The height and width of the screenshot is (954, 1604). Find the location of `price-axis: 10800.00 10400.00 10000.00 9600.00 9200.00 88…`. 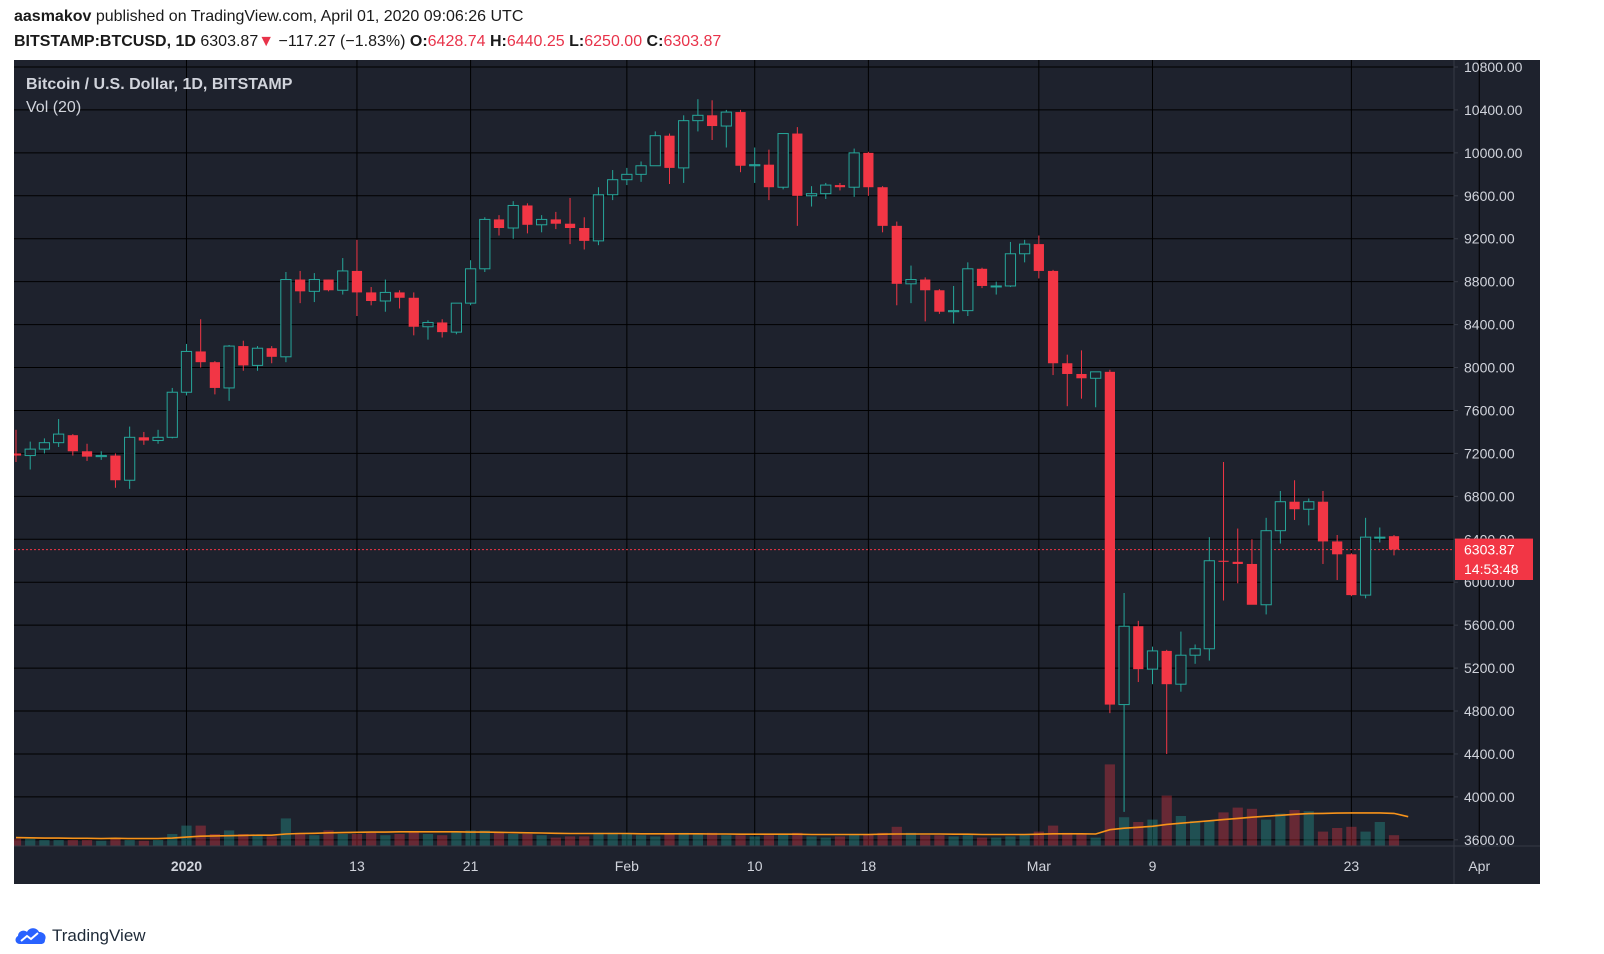

price-axis: 10800.00 10400.00 10000.00 9600.00 9200.00 88… is located at coordinates (1488, 454).